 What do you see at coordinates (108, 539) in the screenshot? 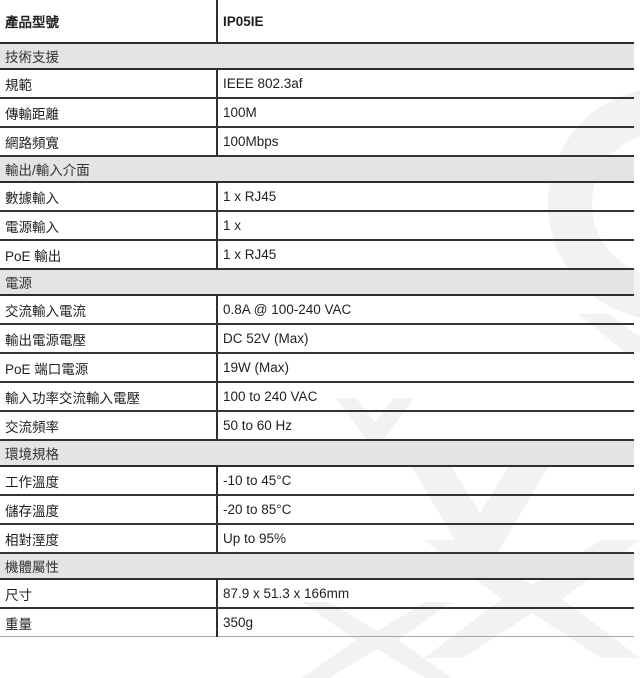
I see `spec-label: 相對溼度` at bounding box center [108, 539].